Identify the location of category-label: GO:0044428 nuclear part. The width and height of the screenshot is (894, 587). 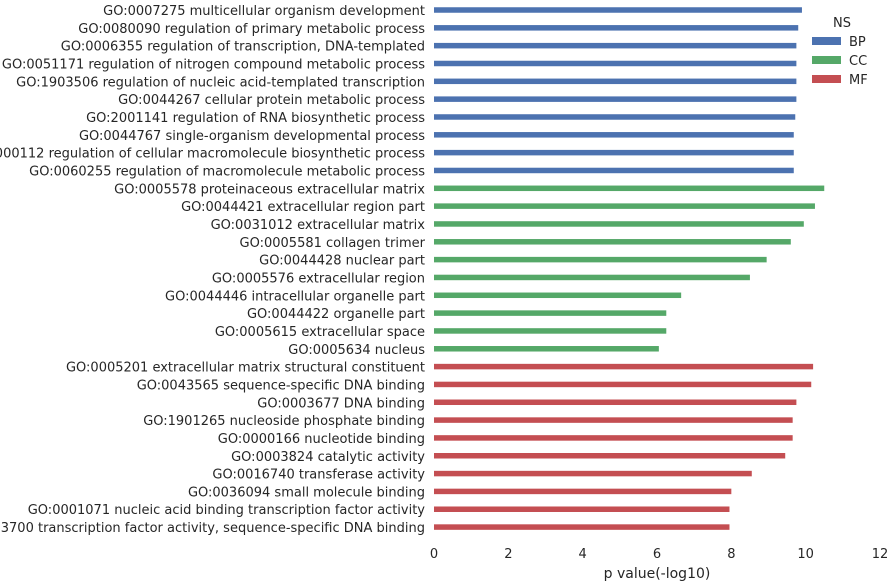
(342, 261).